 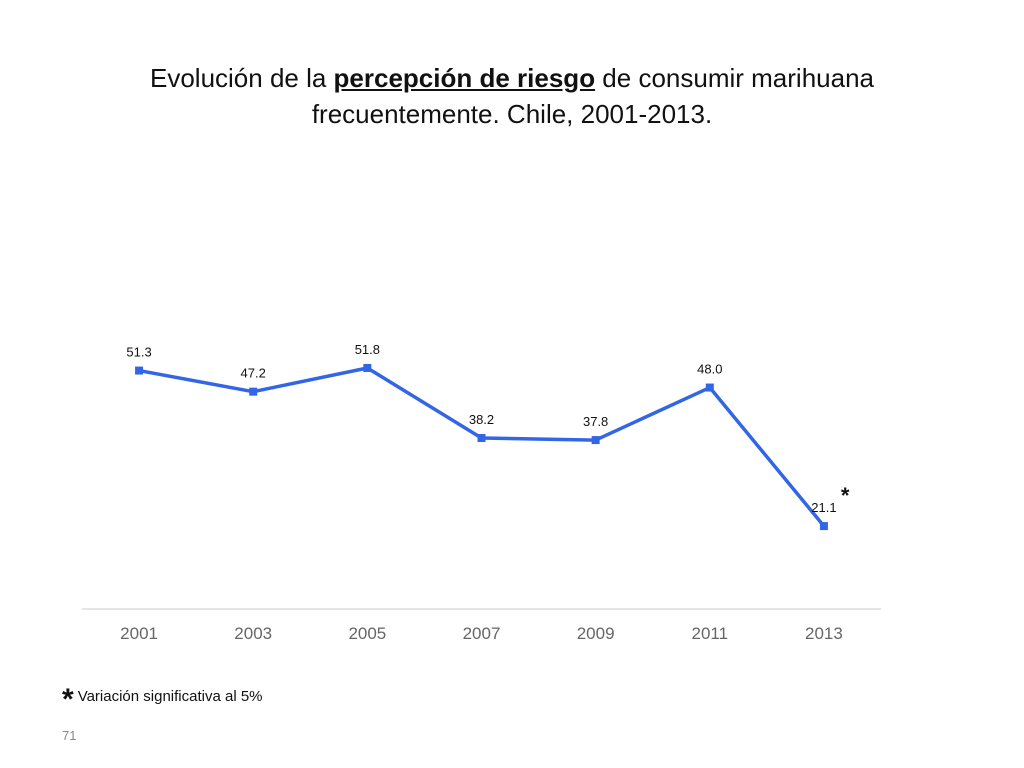 What do you see at coordinates (482, 447) in the screenshot?
I see `series-line` at bounding box center [482, 447].